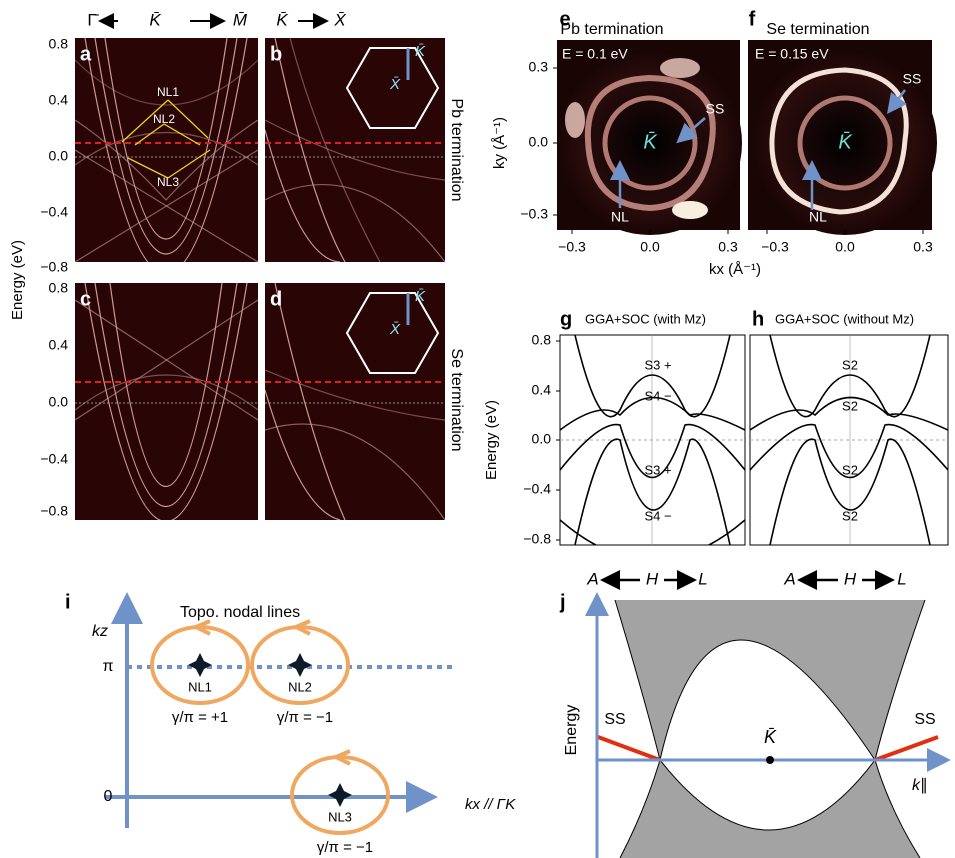 This screenshot has height=858, width=955. What do you see at coordinates (735, 269) in the screenshot?
I see `axis-title: kx (Å⁻¹)` at bounding box center [735, 269].